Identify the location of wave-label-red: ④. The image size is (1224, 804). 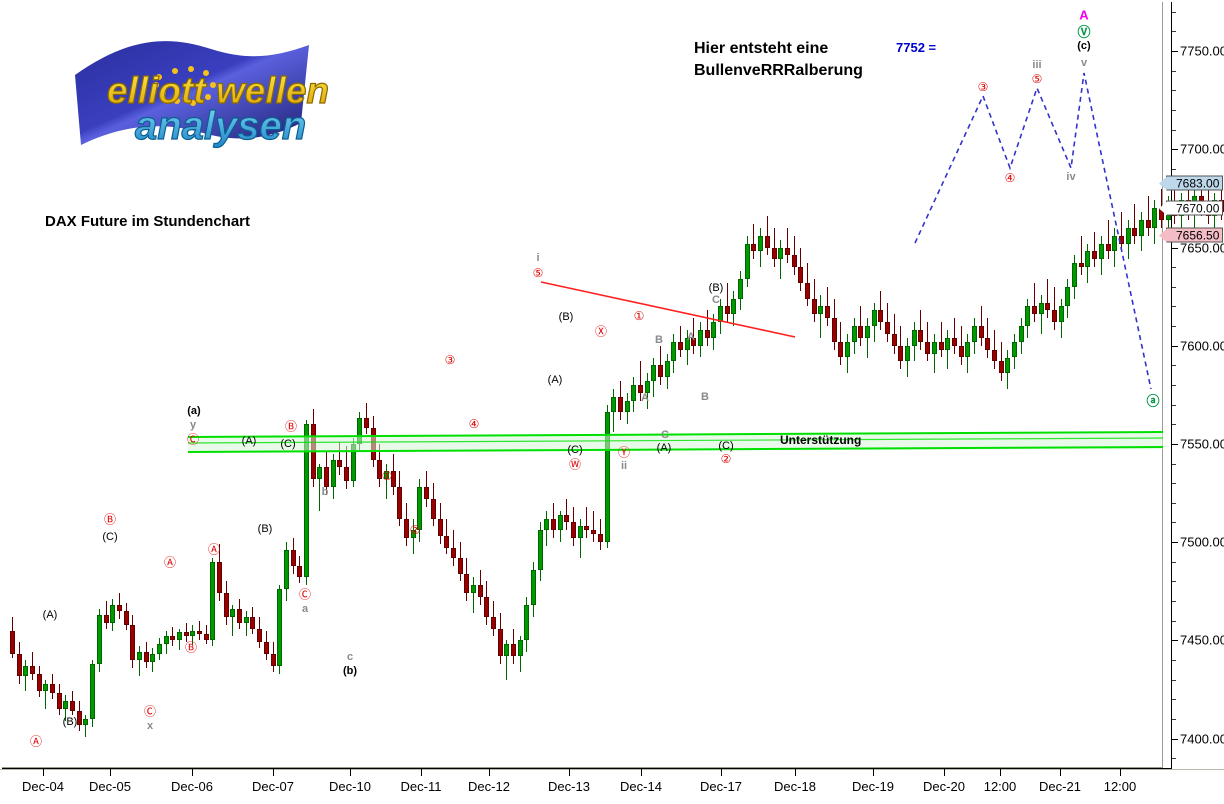
(1010, 178).